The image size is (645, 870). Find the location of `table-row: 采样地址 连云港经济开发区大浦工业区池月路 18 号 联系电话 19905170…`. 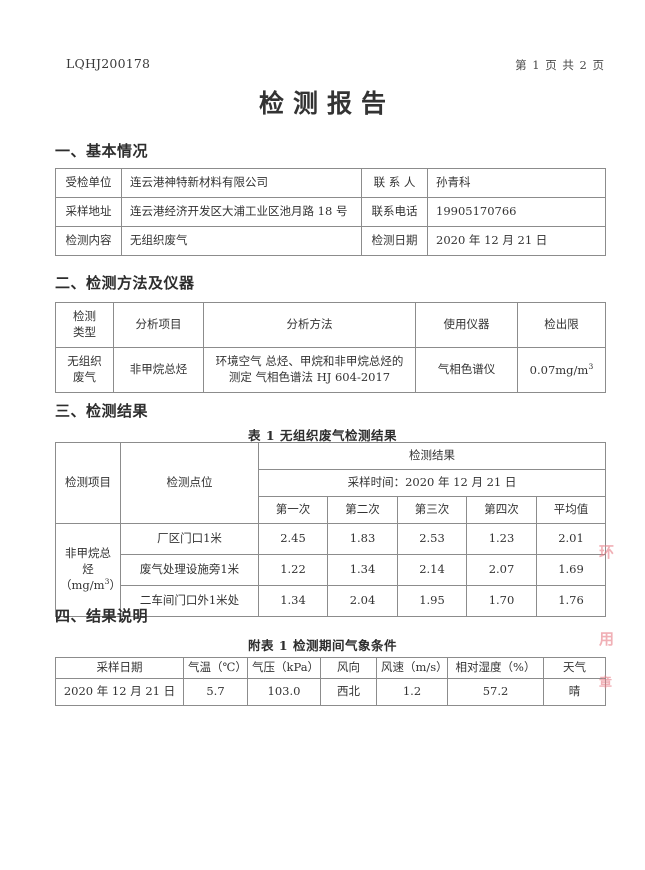

table-row: 采样地址 连云港经济开发区大浦工业区池月路 18 号 联系电话 19905170… is located at coordinates (330, 212).